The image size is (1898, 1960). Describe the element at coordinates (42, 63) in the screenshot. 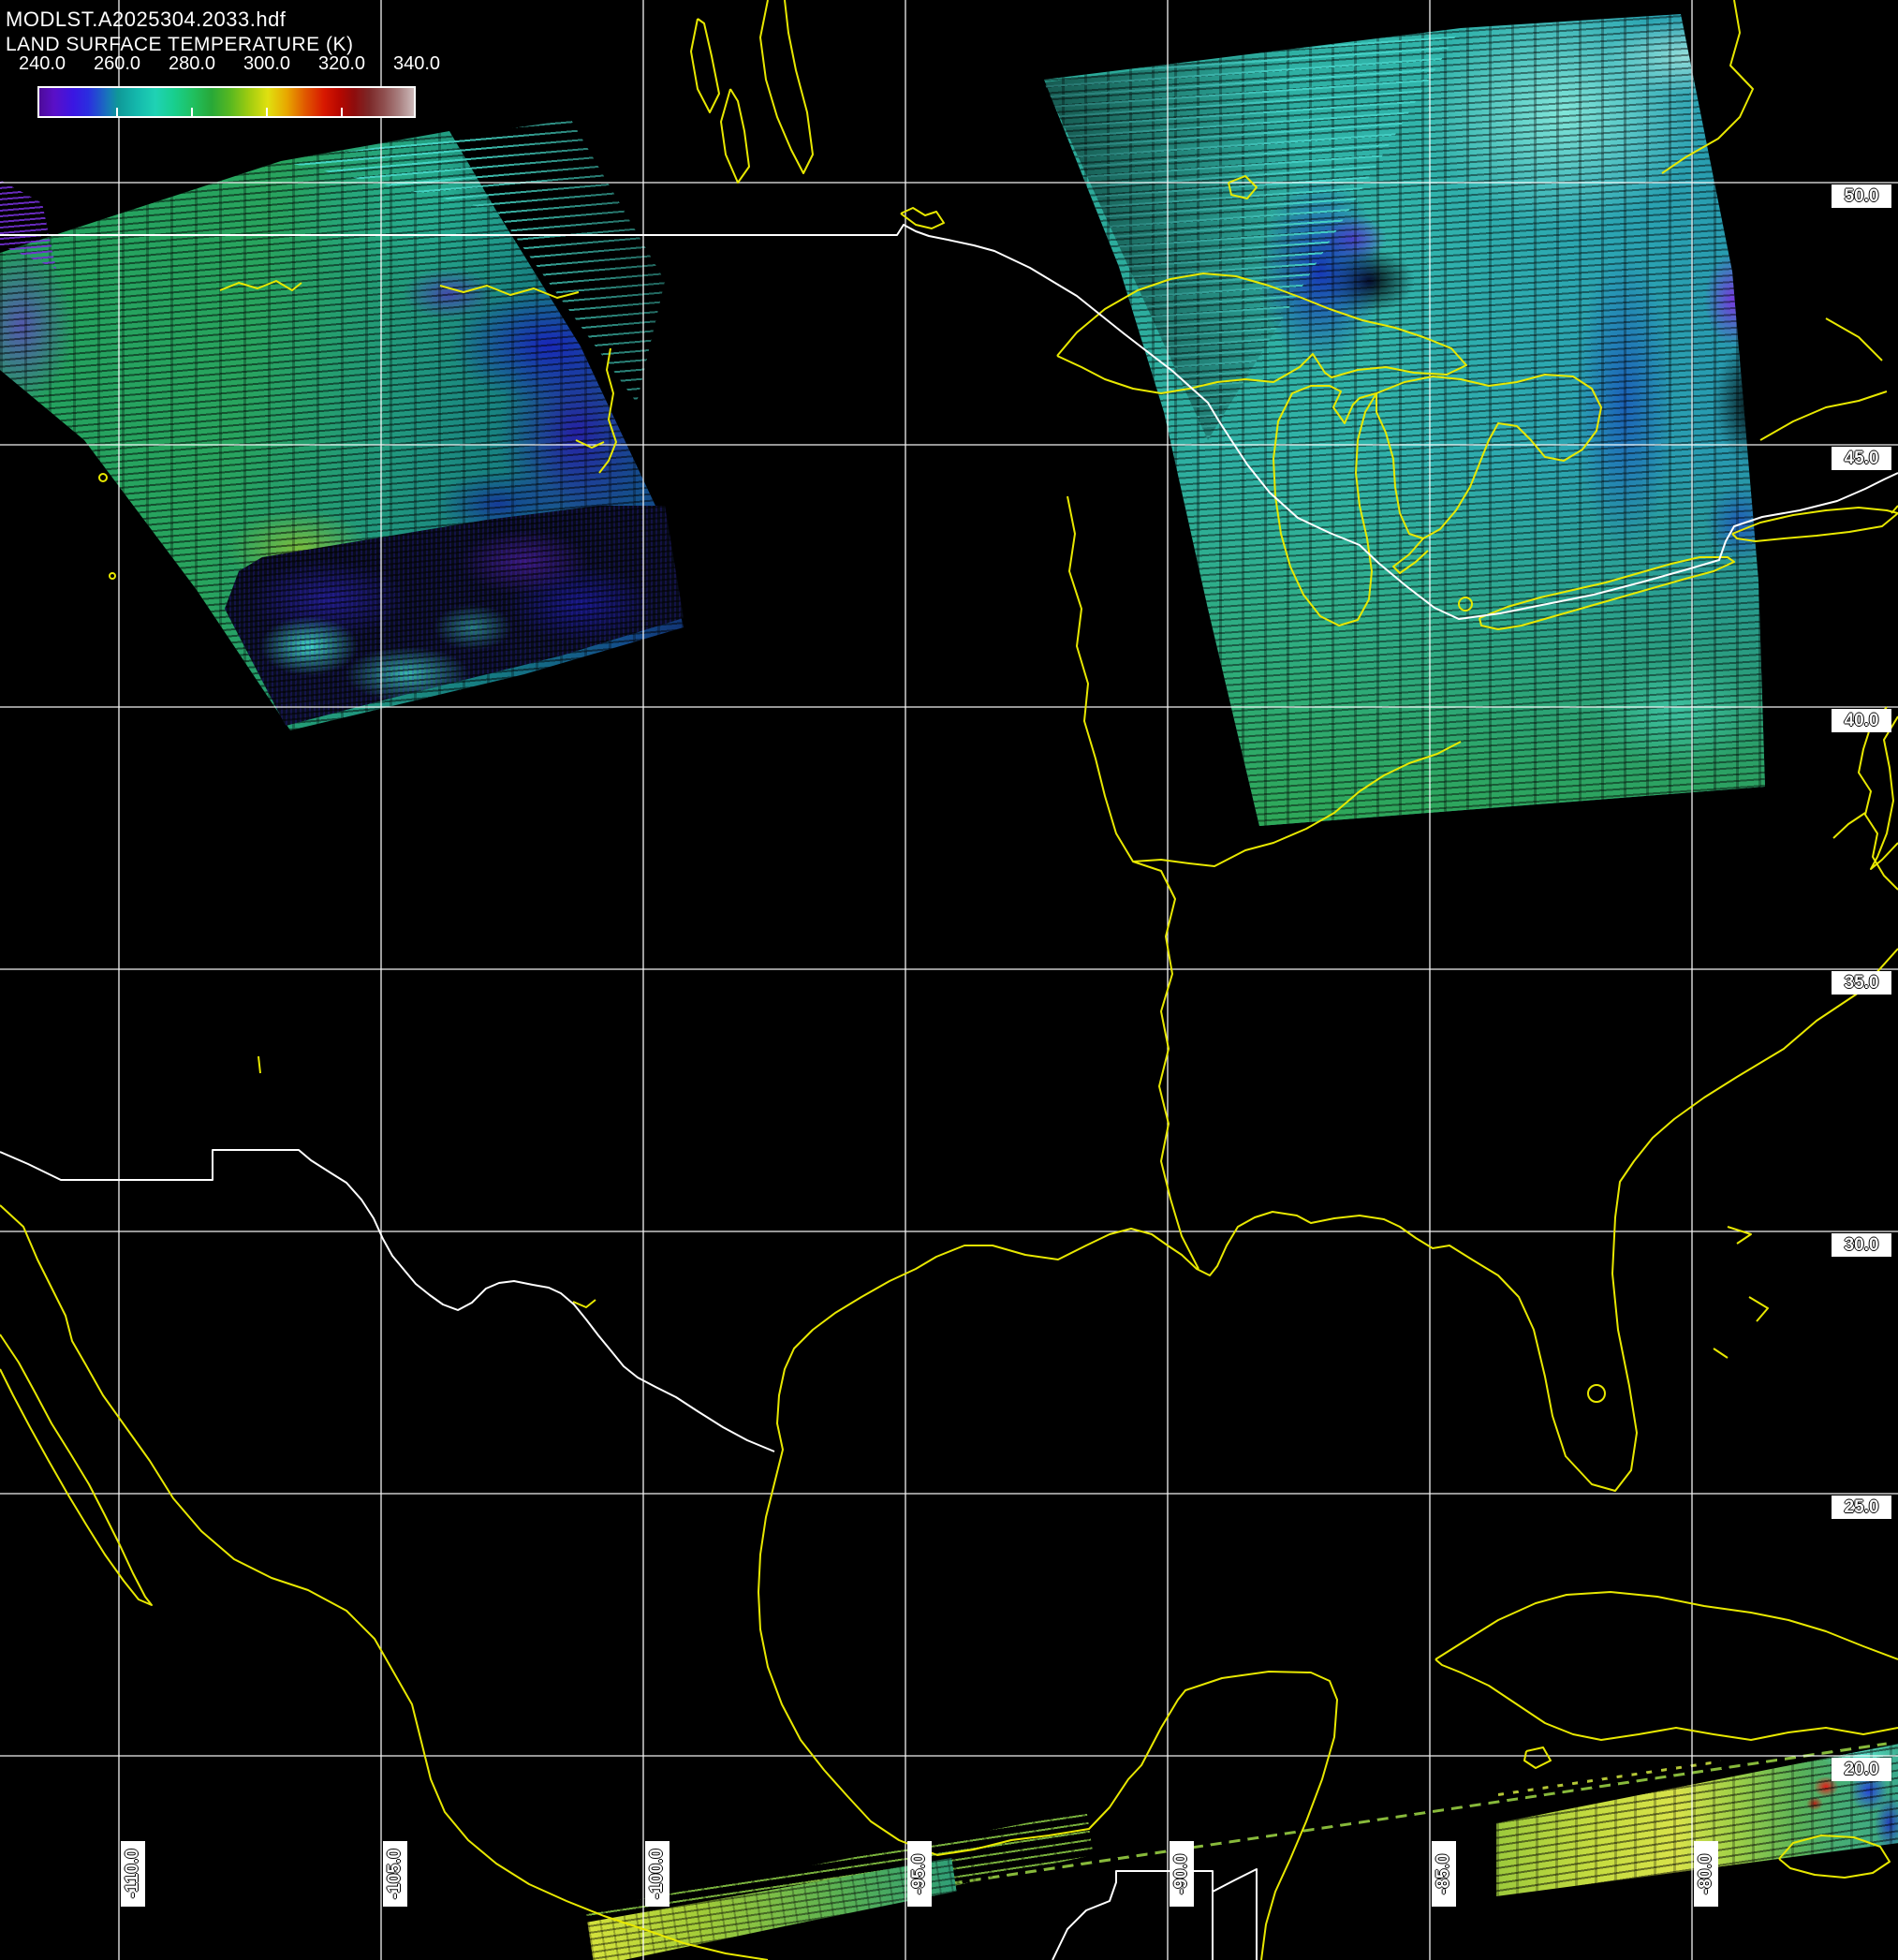

I see `colorbar-tick-240: 240.0` at that location.